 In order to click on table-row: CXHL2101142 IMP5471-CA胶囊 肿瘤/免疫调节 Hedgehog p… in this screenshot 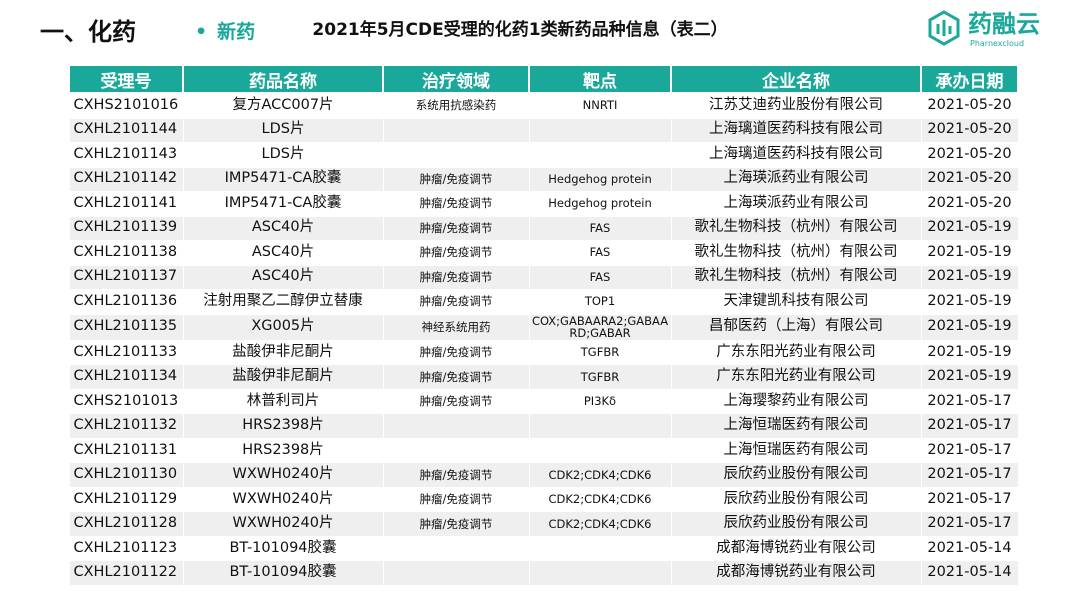, I will do `click(543, 179)`.